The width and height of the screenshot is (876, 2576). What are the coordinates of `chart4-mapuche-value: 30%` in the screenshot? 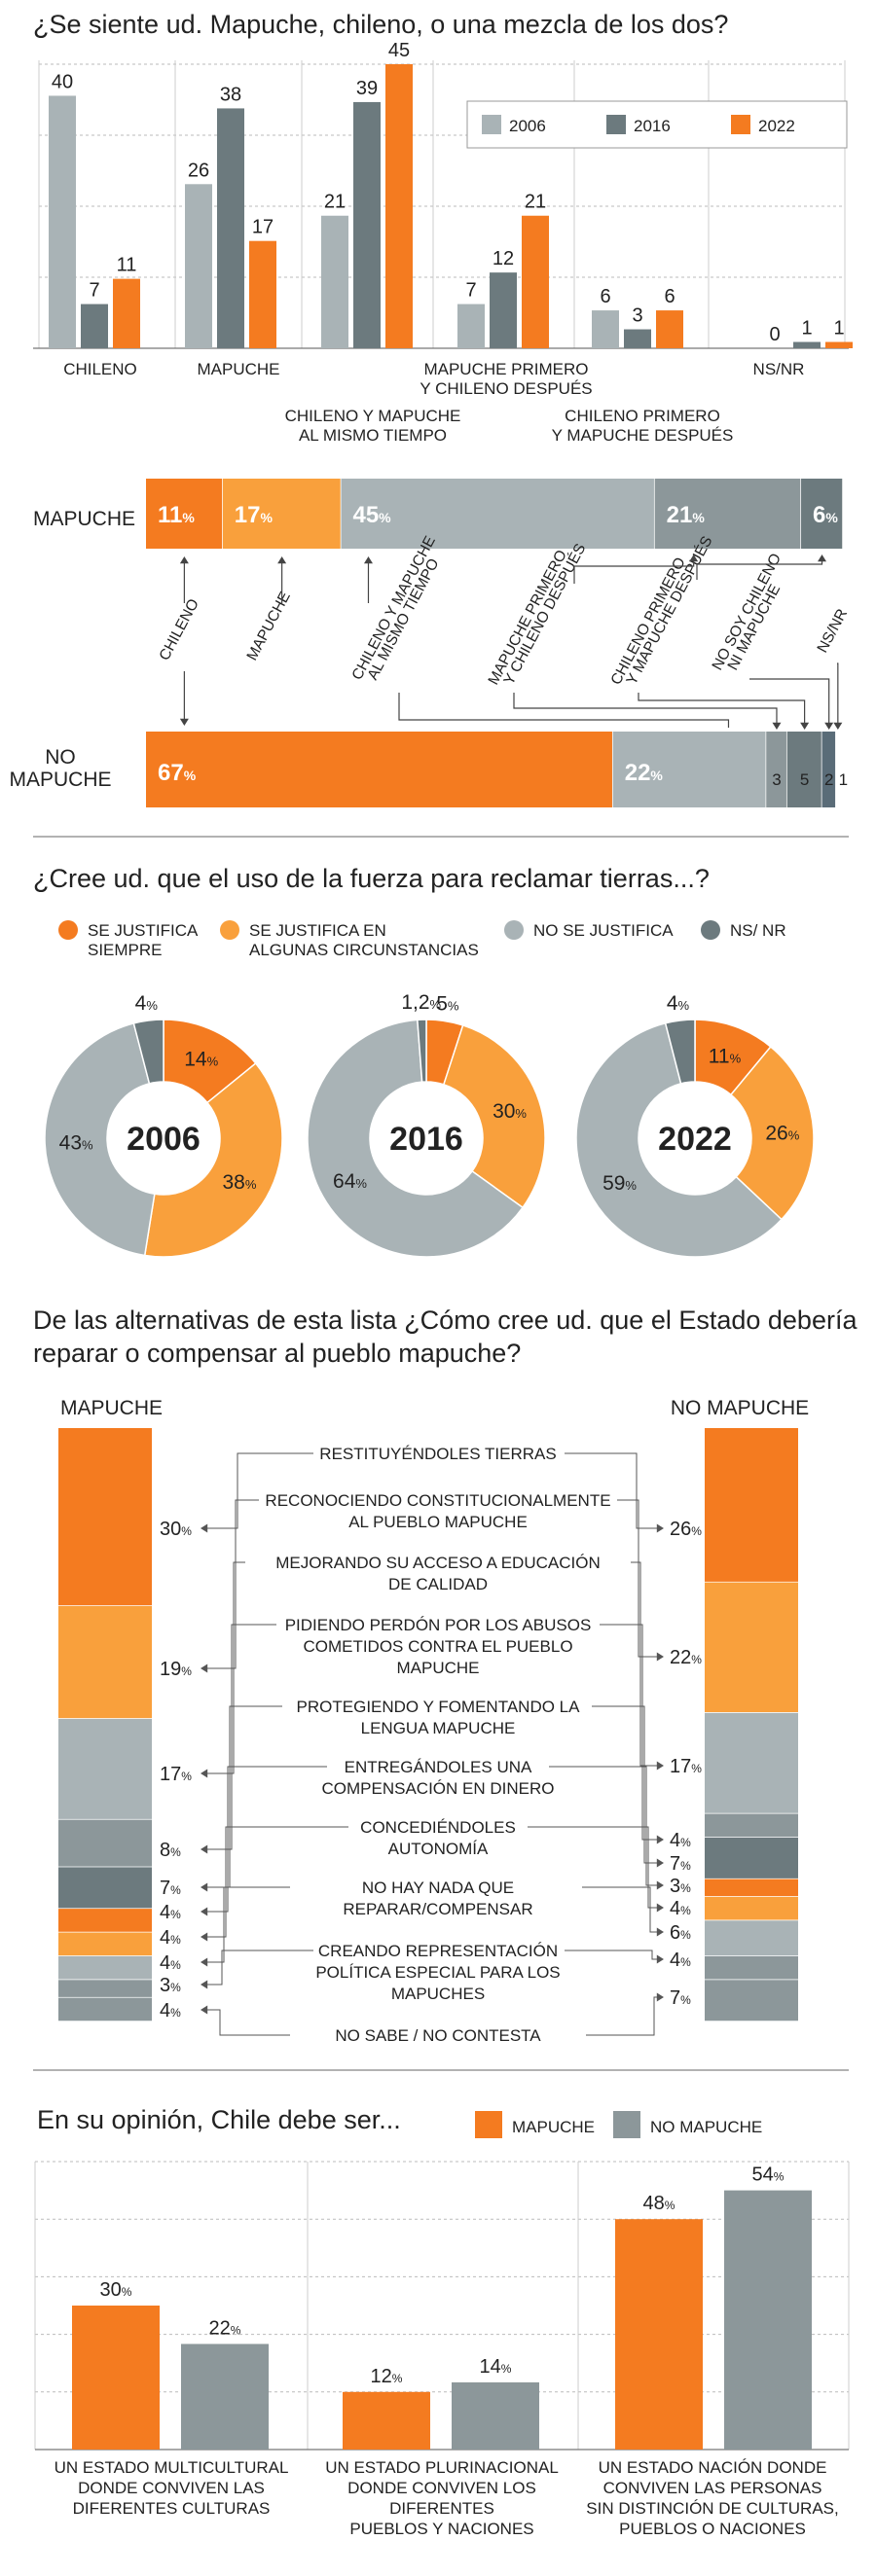 It's located at (176, 1529).